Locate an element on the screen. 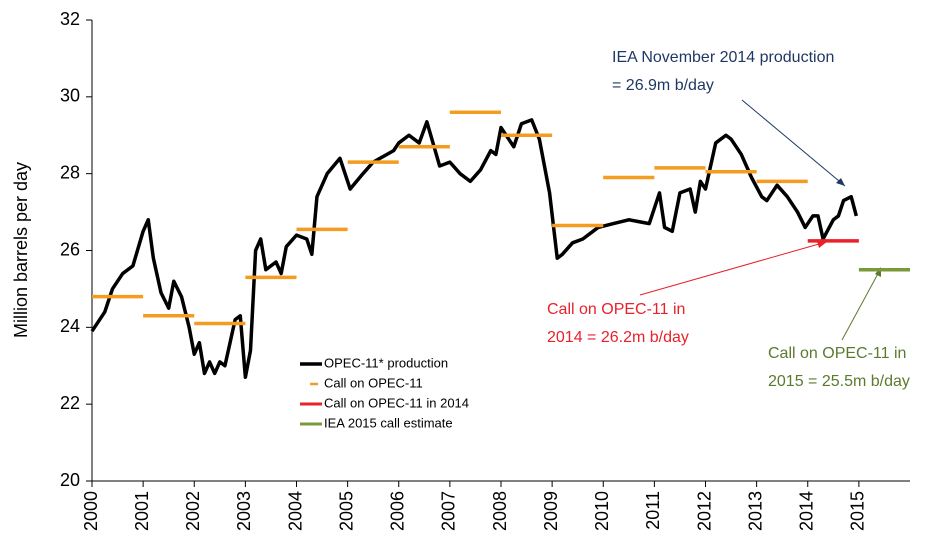  x-tick-label: 2012 is located at coordinates (704, 511).